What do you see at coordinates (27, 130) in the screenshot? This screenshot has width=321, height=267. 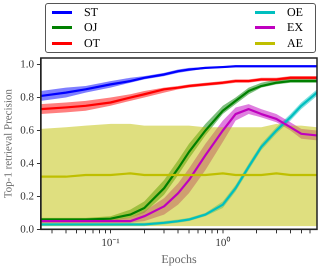 I see `y-tick-label: 0.6` at bounding box center [27, 130].